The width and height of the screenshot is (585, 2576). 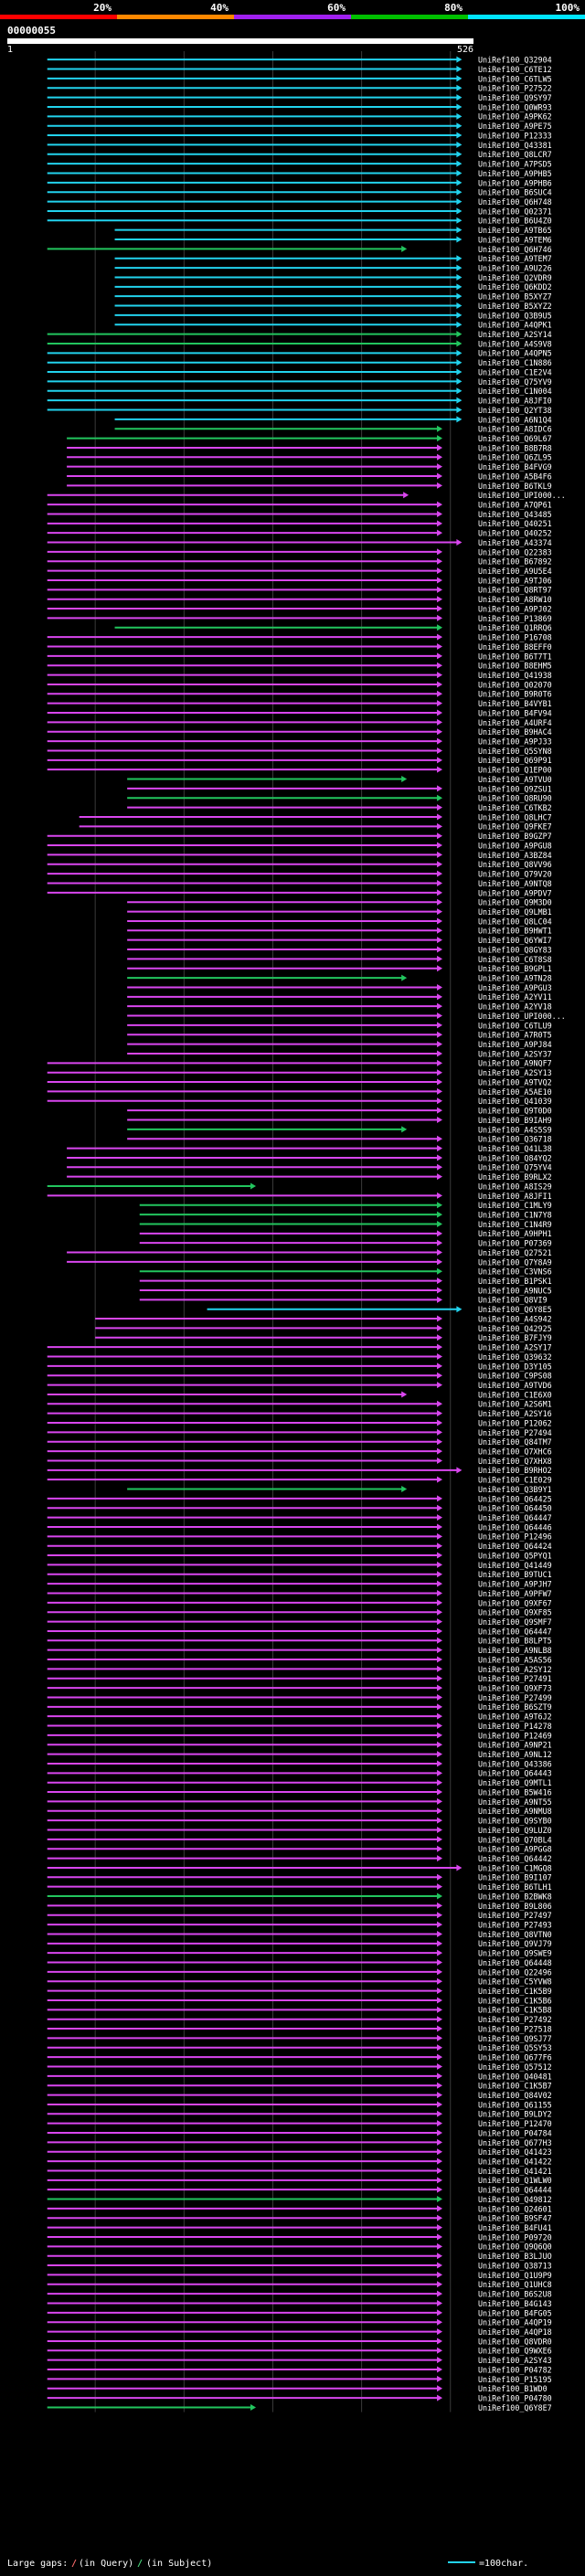 I want to click on hit-label: UniRef100_P16708, so click(x=515, y=637).